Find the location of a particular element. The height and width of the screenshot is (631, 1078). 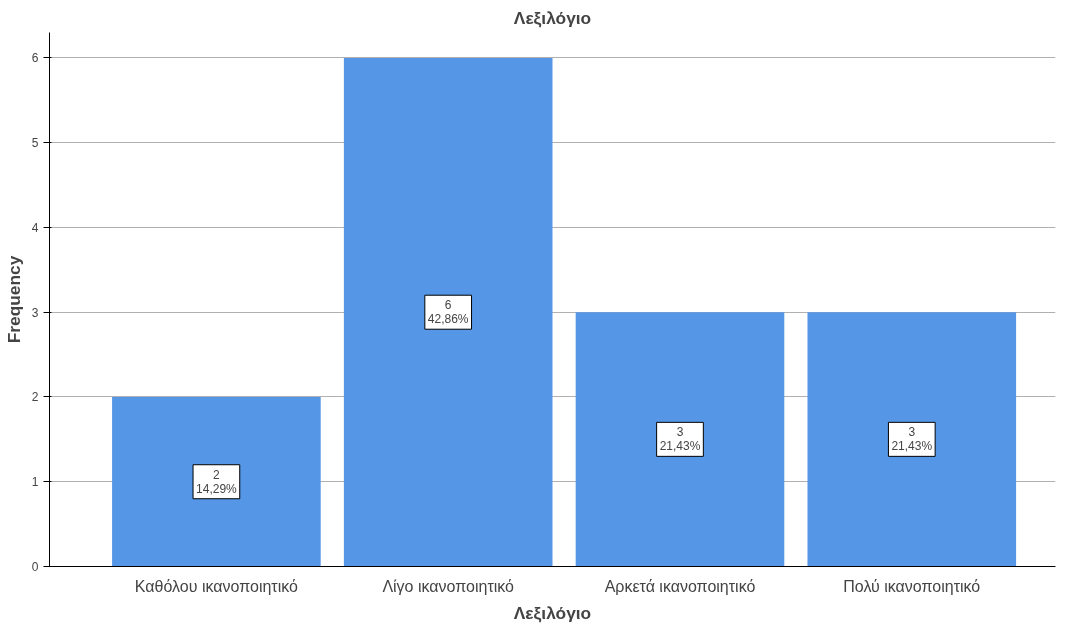

data-label: 6 42,86% is located at coordinates (448, 312).